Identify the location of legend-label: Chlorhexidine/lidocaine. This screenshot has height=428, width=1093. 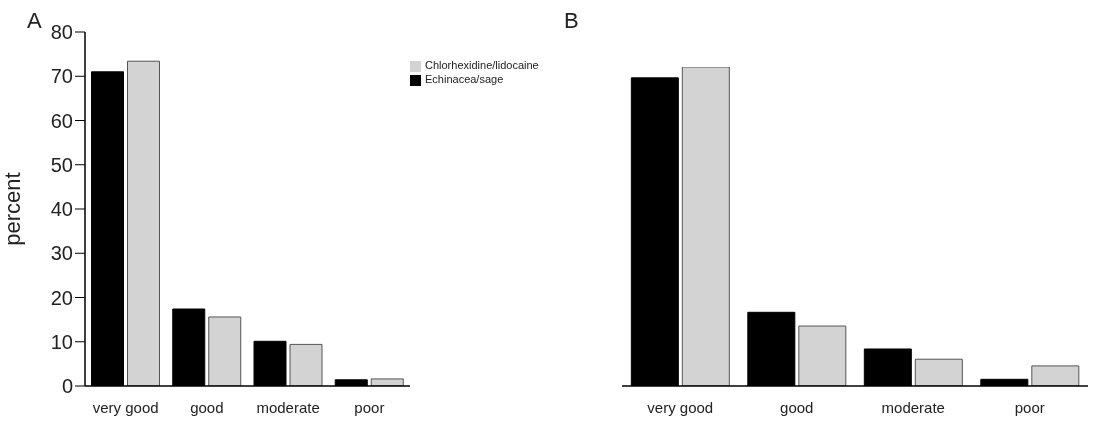
(482, 65).